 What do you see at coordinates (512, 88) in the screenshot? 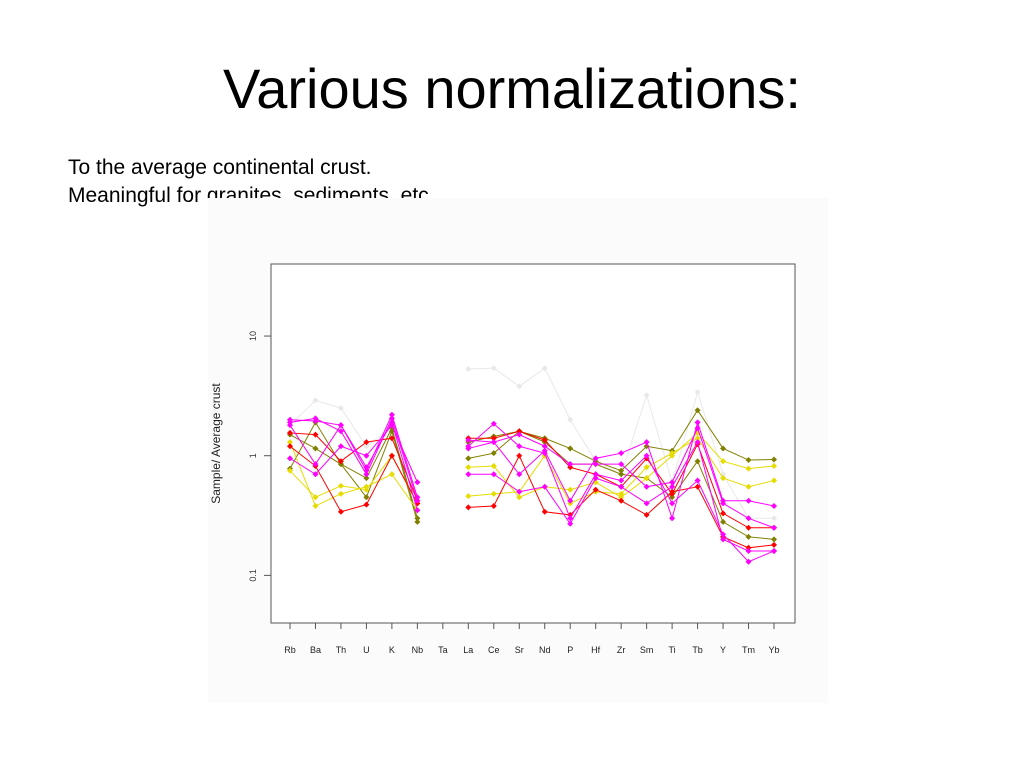
I see `slide-title: Various normalizations:` at bounding box center [512, 88].